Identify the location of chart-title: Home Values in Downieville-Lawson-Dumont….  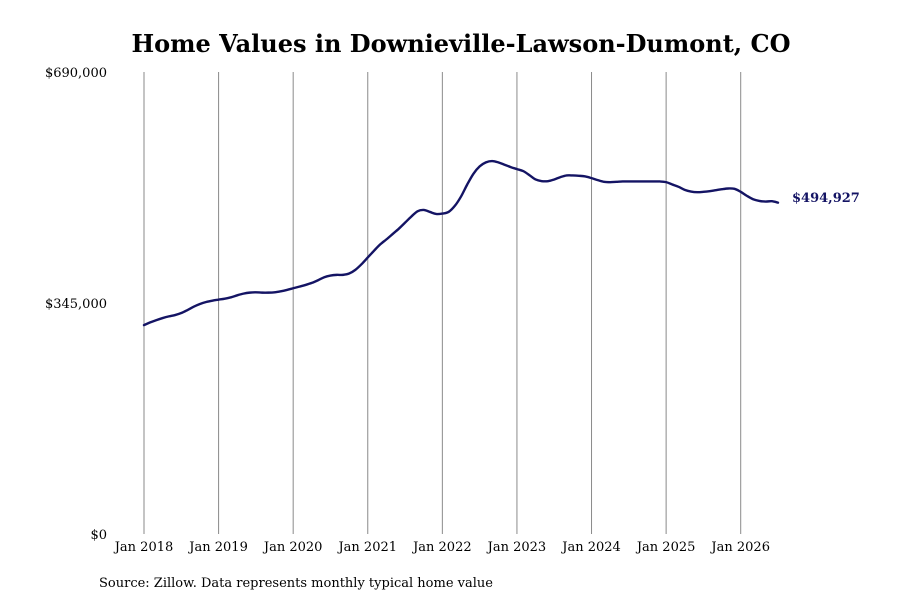
(460, 43).